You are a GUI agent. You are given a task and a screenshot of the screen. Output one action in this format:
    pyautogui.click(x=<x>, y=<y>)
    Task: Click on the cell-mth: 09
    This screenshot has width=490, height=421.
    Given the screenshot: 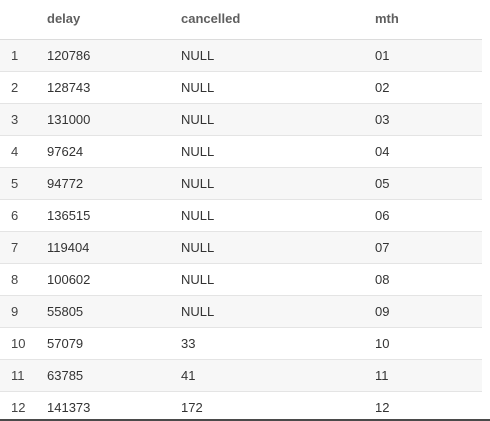 What is the action you would take?
    pyautogui.click(x=382, y=311)
    